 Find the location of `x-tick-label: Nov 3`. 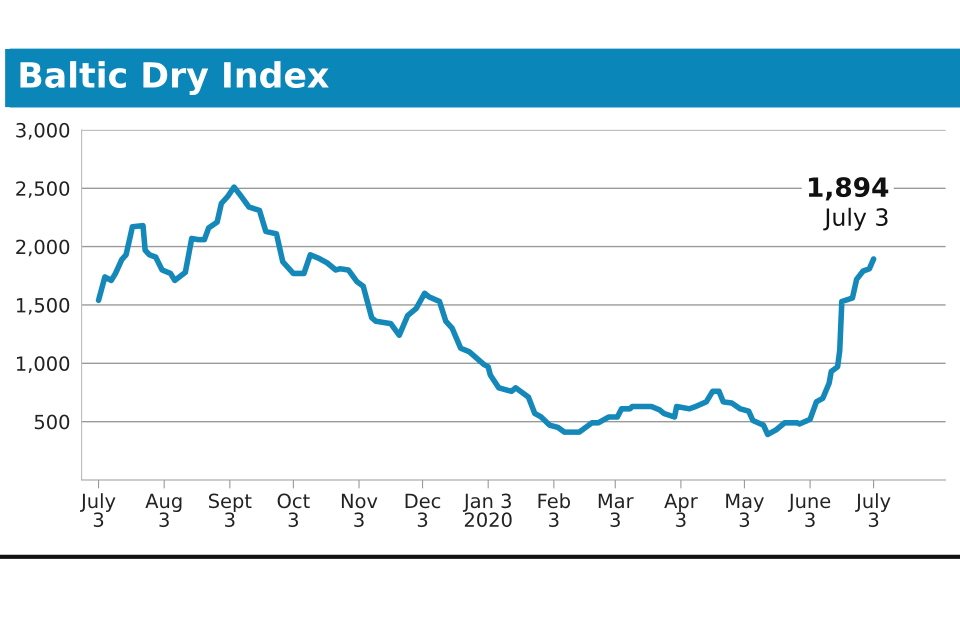

x-tick-label: Nov 3 is located at coordinates (360, 511).